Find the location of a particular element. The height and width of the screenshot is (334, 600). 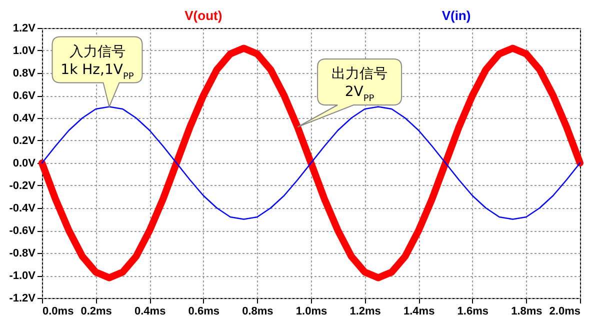

x-tick-label: 0.6ms is located at coordinates (204, 312).